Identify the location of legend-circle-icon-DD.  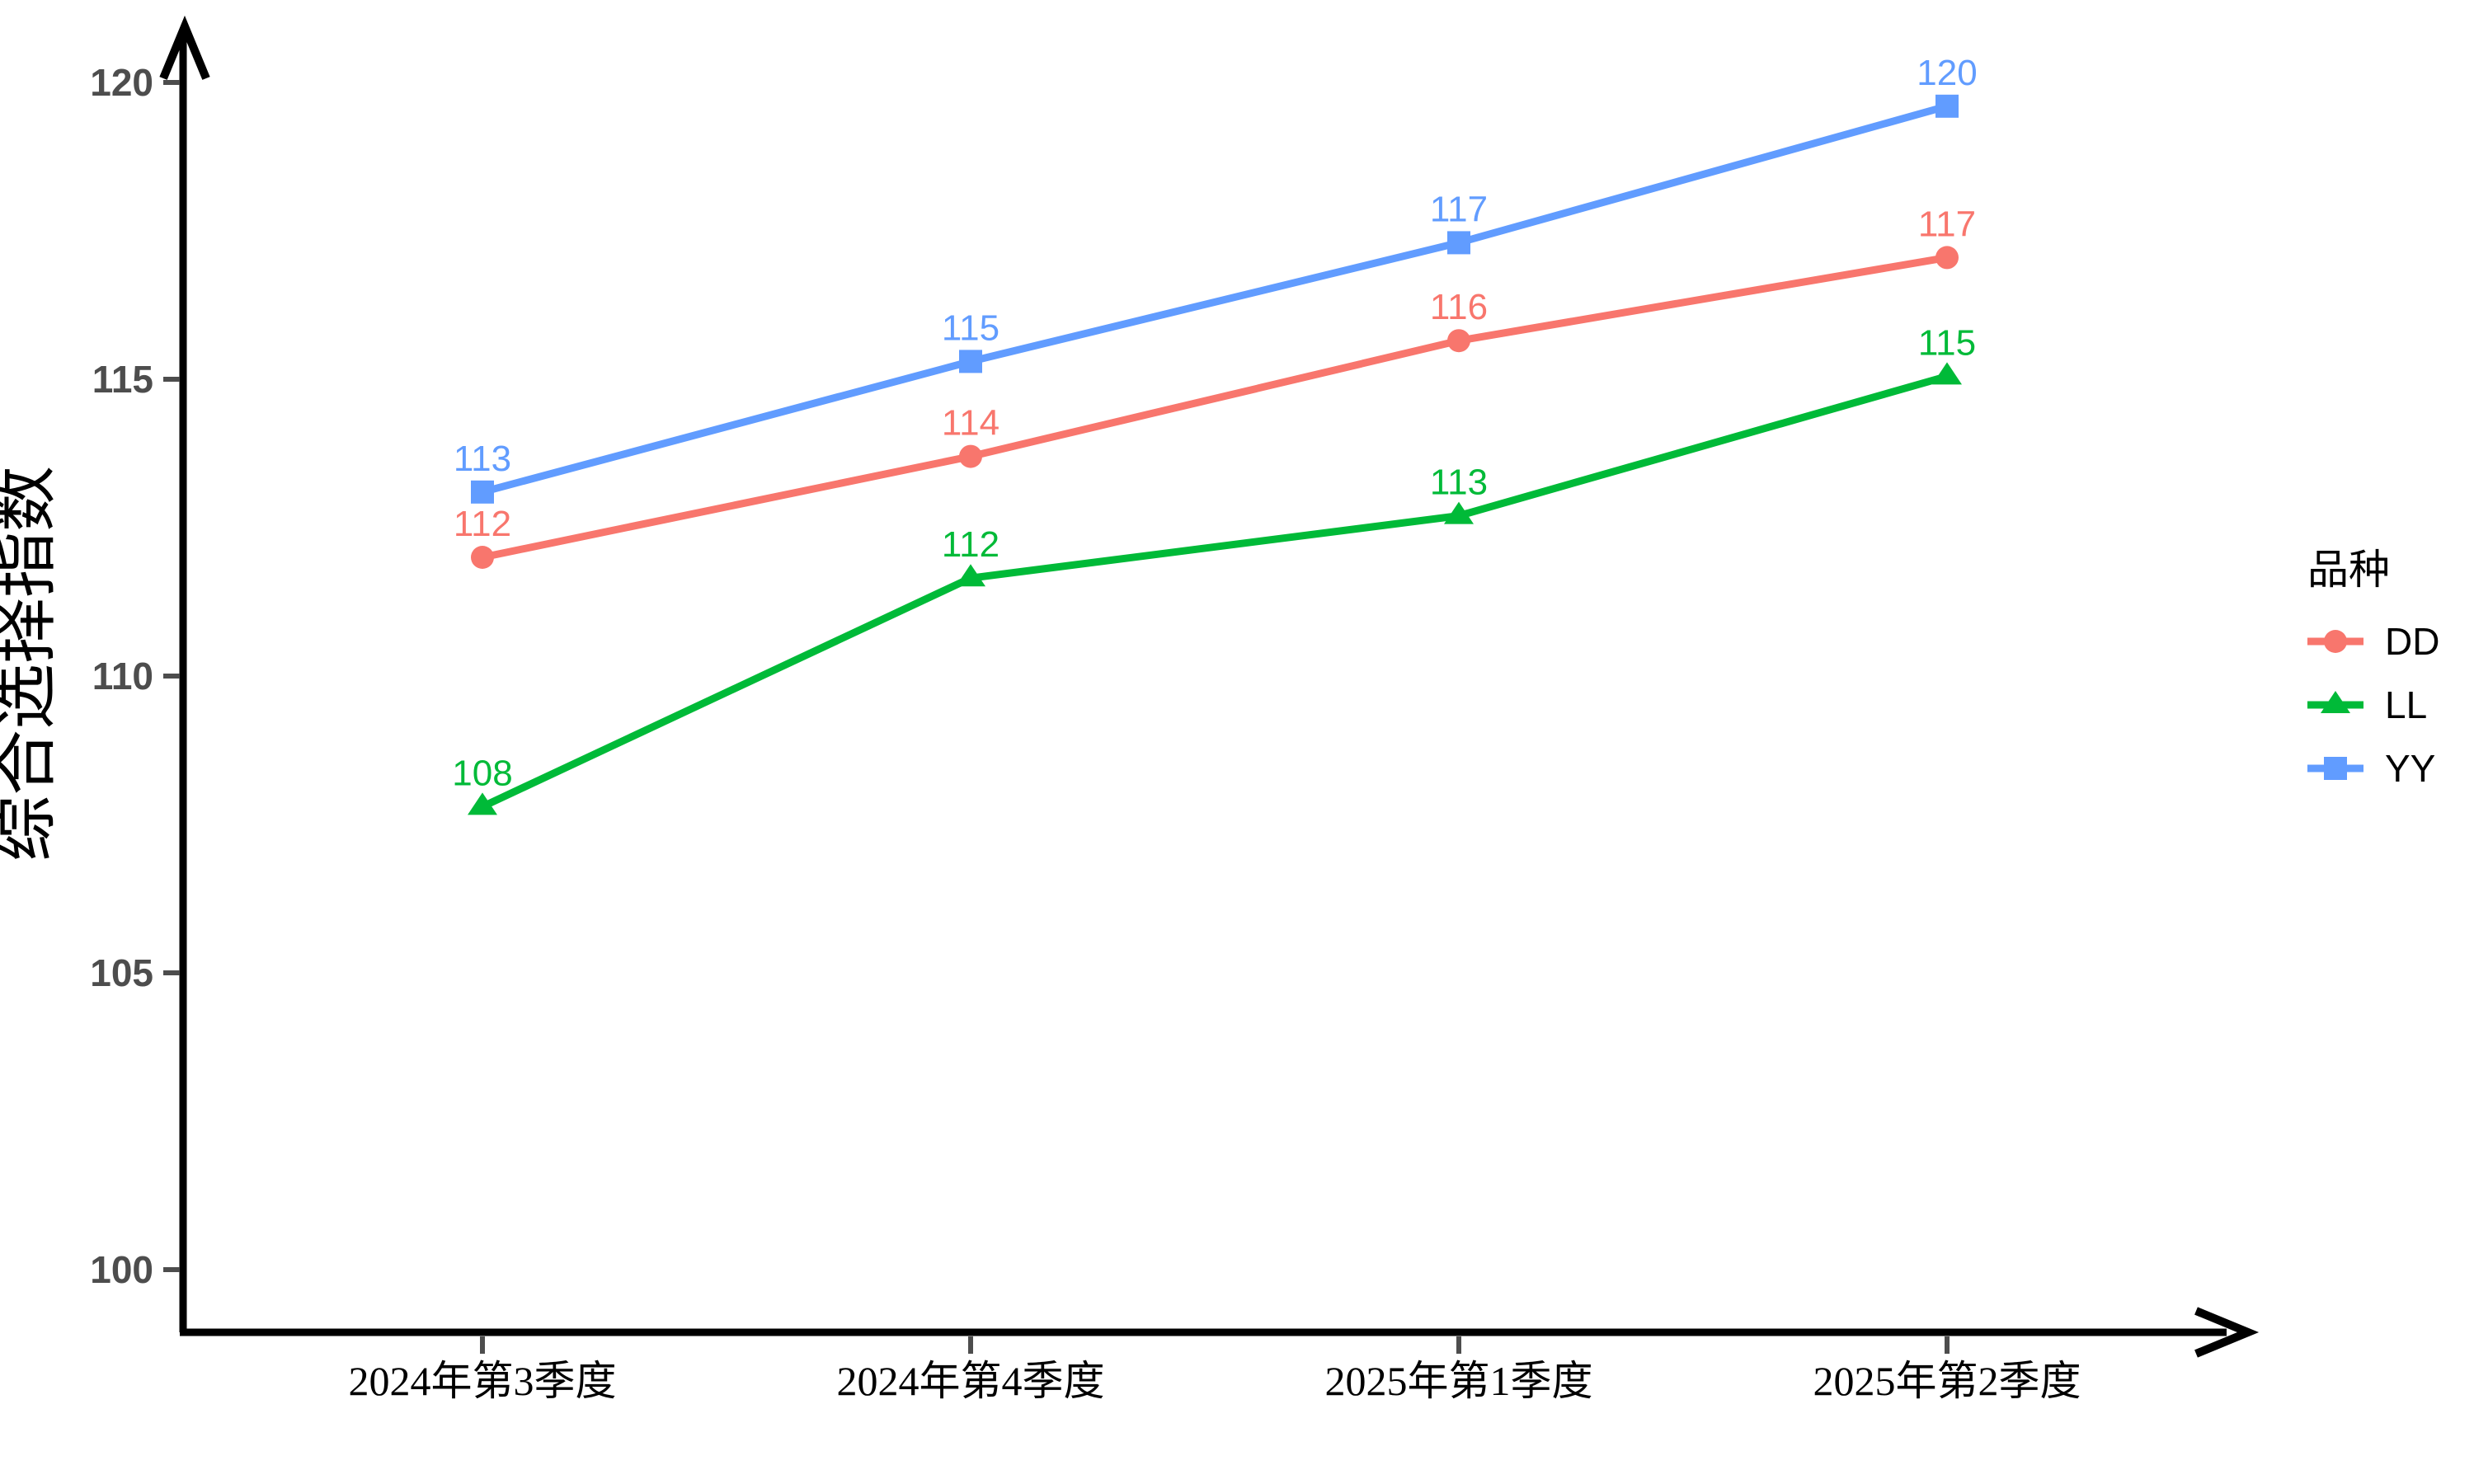
(2335, 641).